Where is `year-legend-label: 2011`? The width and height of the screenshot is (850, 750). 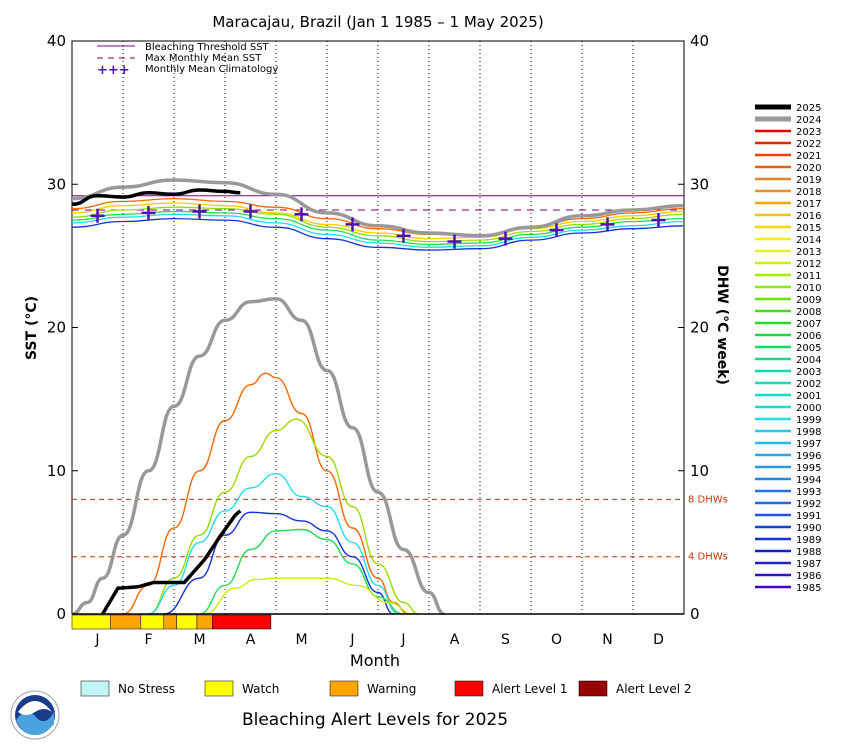
year-legend-label: 2011 is located at coordinates (808, 276).